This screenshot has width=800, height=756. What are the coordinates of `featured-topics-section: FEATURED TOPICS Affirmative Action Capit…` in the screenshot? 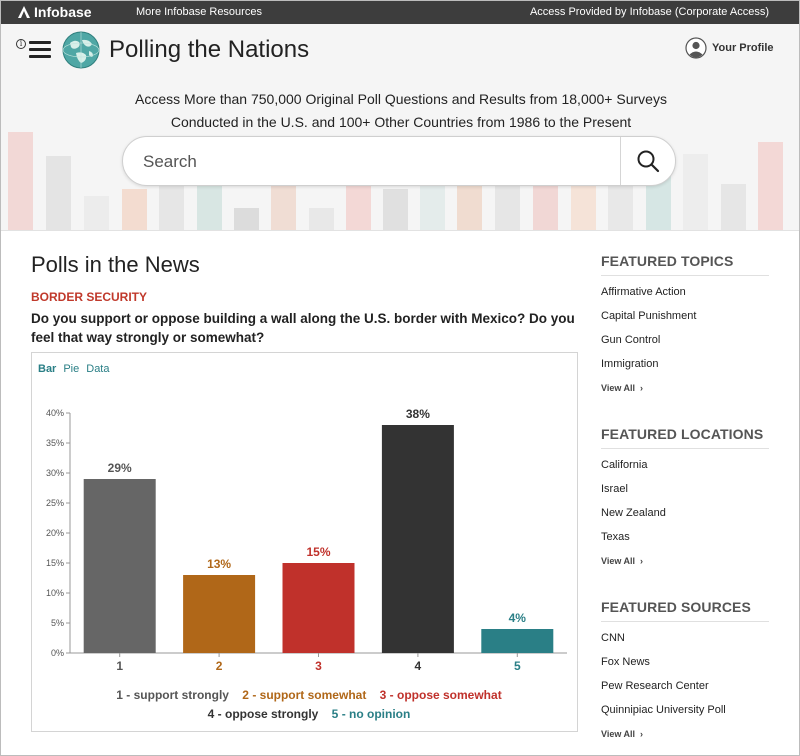 It's located at (685, 323).